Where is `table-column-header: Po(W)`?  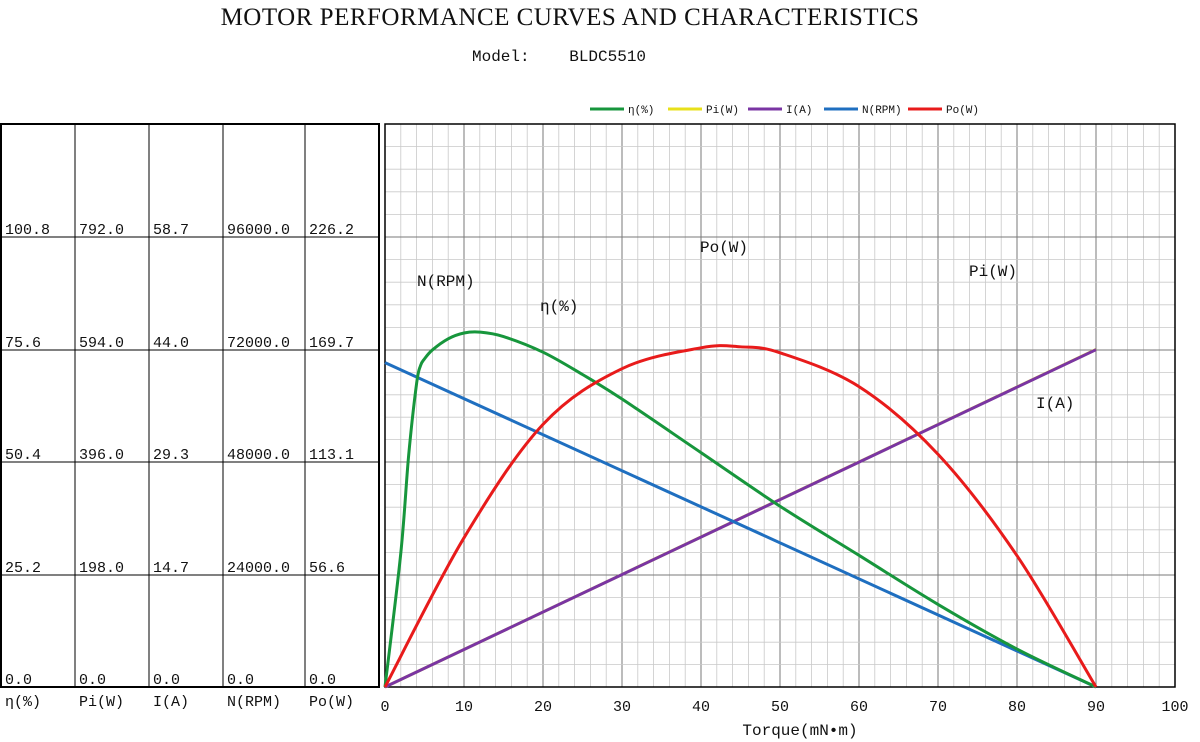 table-column-header: Po(W) is located at coordinates (331, 702).